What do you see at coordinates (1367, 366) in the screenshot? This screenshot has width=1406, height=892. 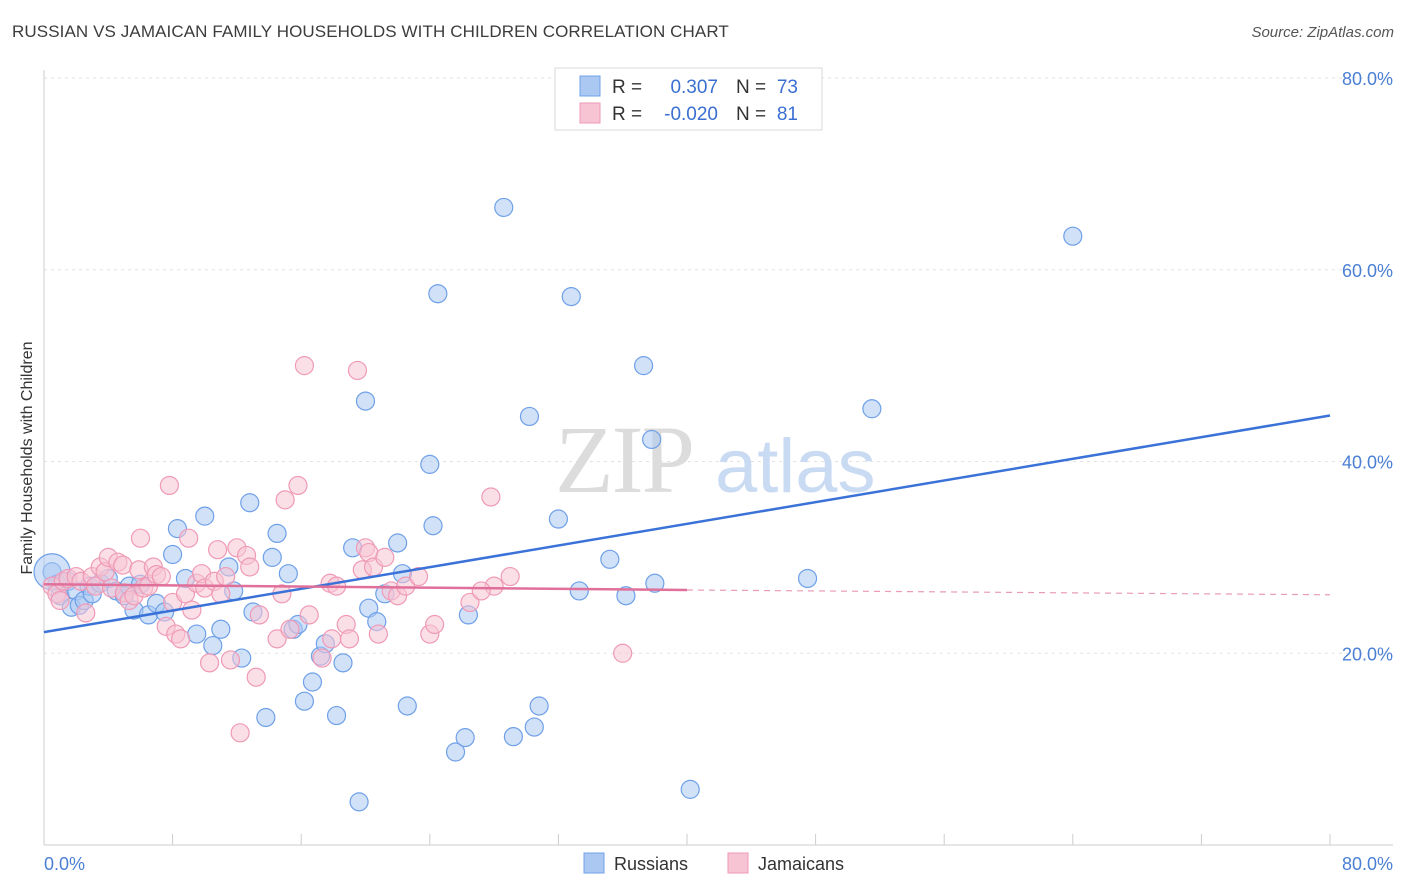 I see `y-tick-labels: 20.0% 40.0% 60.0% 80.0%` at bounding box center [1367, 366].